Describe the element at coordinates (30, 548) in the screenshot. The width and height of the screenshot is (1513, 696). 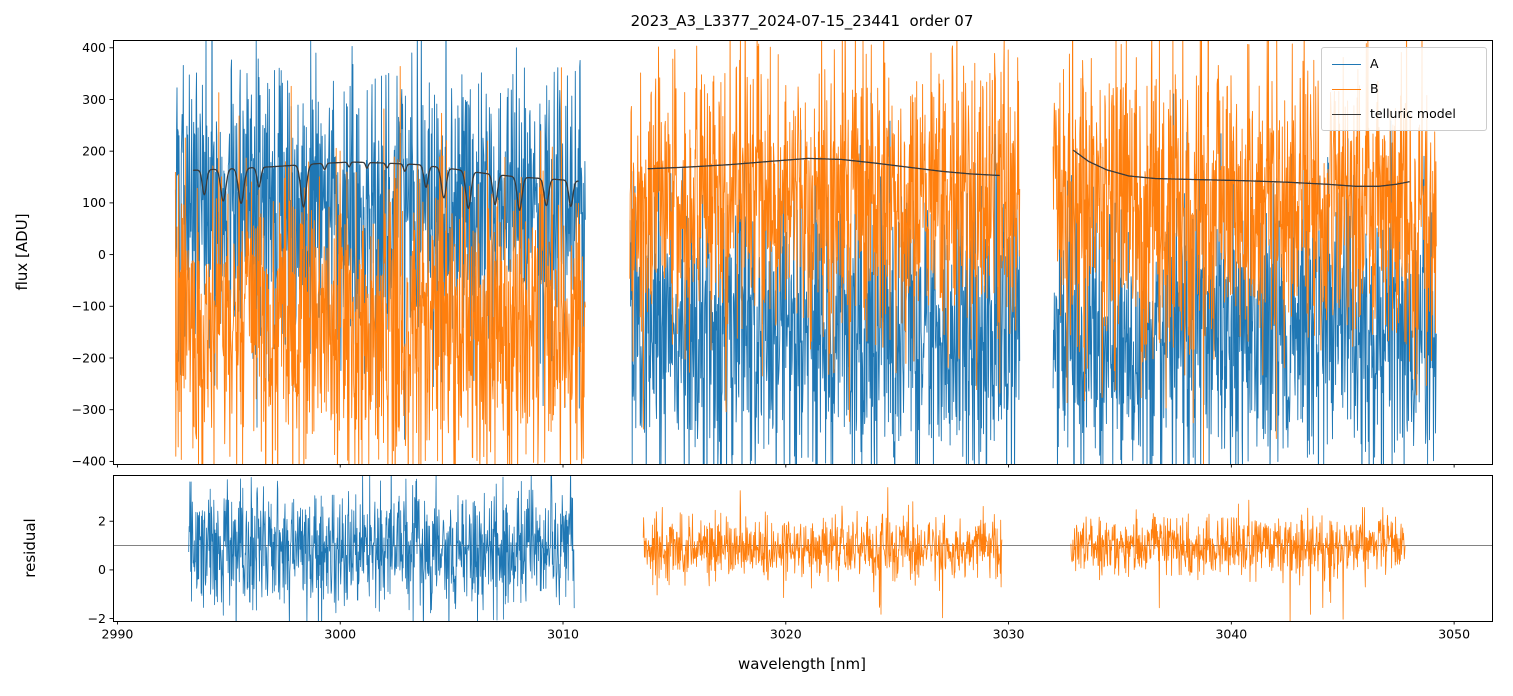
I see `residual-axis-label: residual` at that location.